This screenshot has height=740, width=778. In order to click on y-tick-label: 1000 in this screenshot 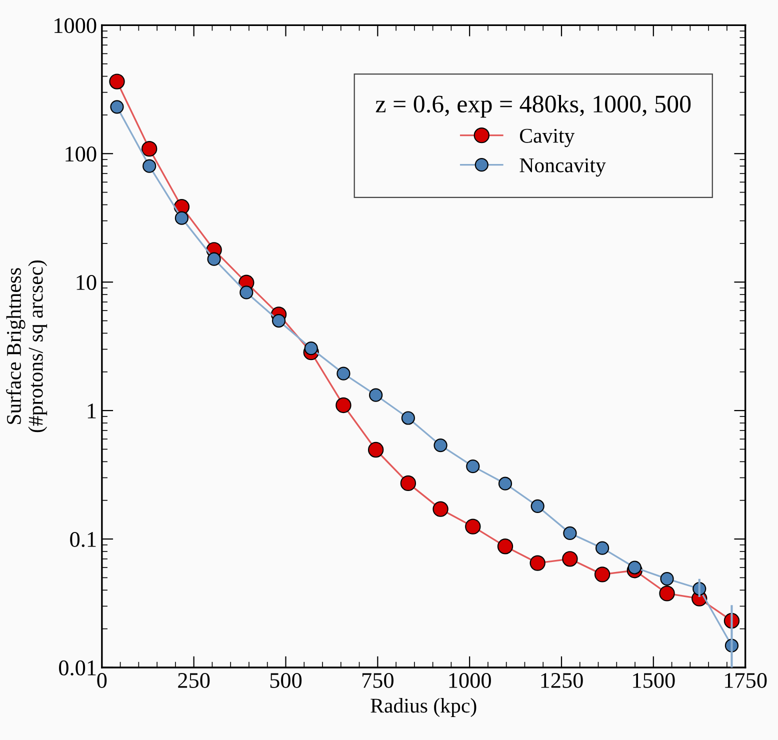, I will do `click(75, 26)`.